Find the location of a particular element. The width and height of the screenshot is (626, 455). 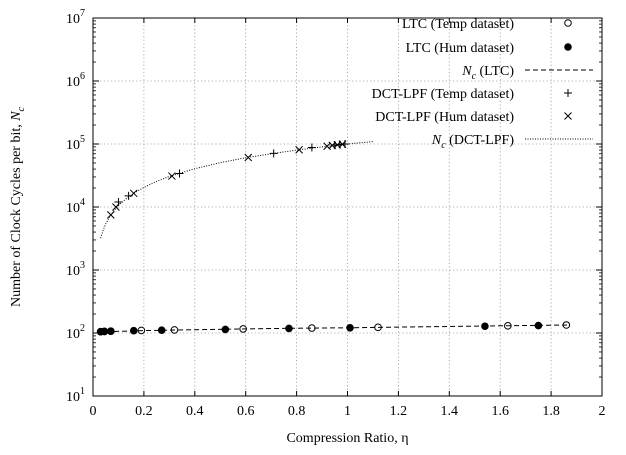

x-tick-label: 0.6 is located at coordinates (246, 411).